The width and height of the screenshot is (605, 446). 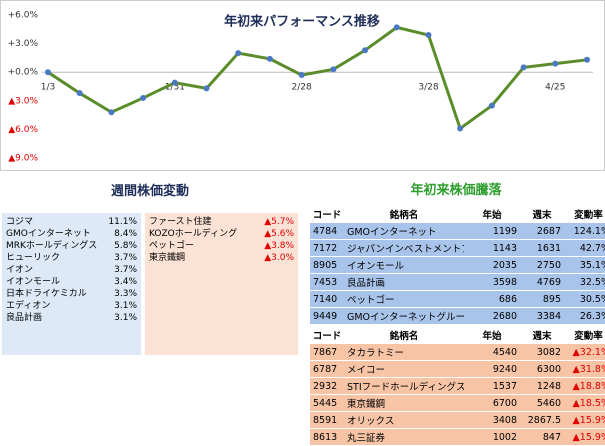 What do you see at coordinates (20, 222) in the screenshot?
I see `stock-name: コジマ` at bounding box center [20, 222].